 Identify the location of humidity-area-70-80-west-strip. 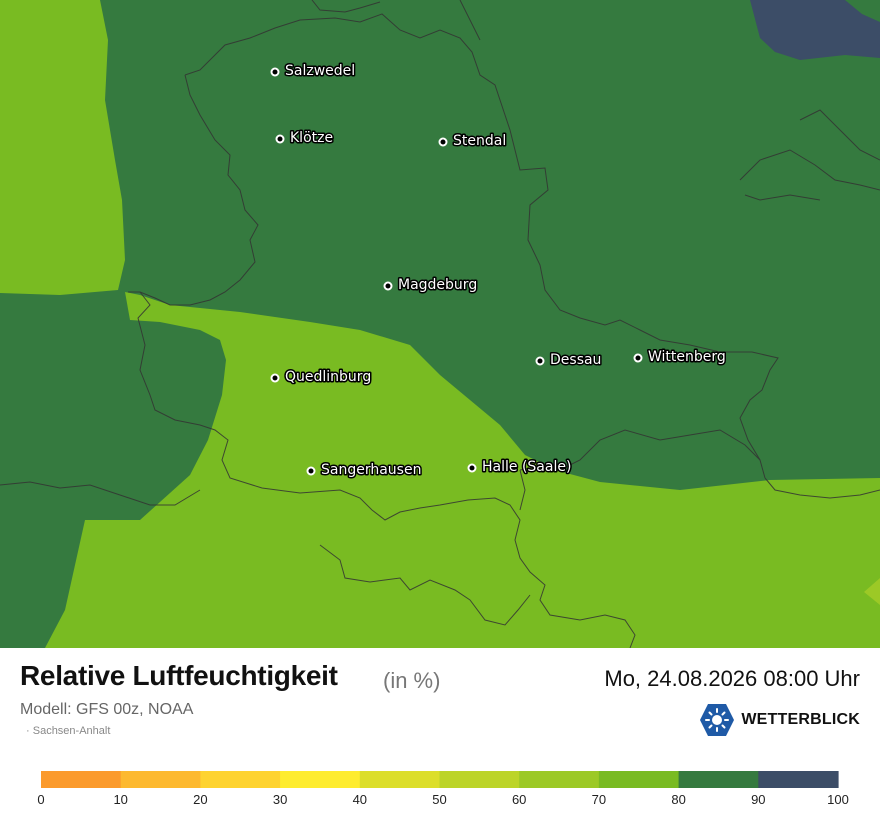
(62, 147).